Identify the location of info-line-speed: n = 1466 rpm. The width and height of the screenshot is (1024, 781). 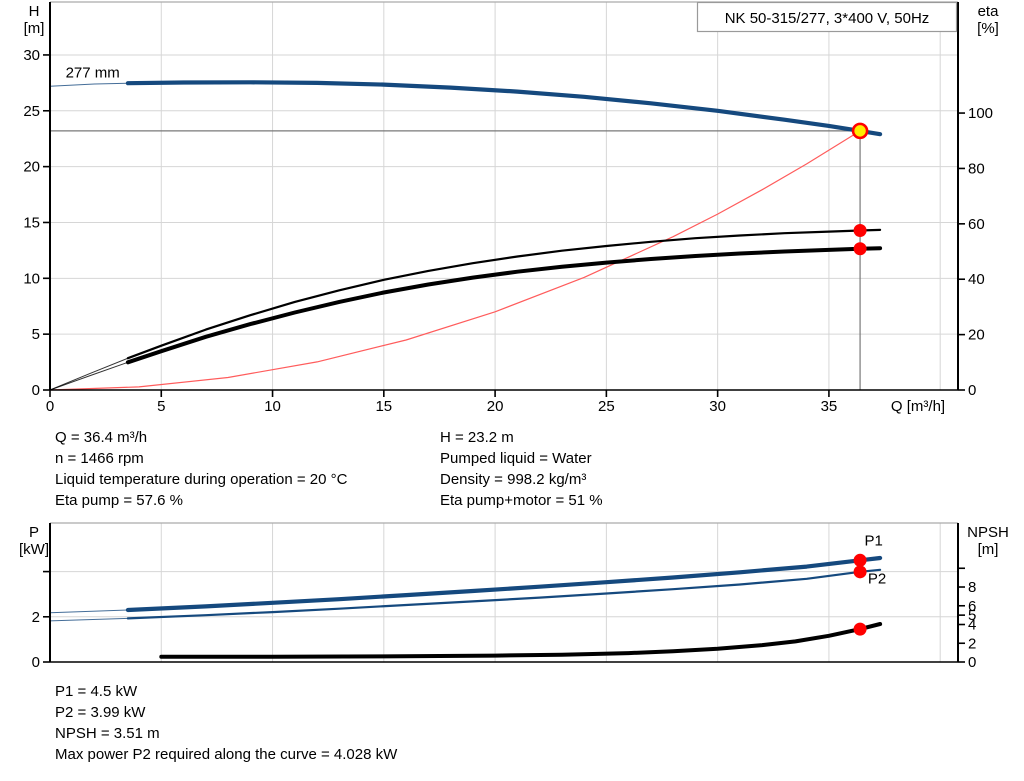
(99, 458).